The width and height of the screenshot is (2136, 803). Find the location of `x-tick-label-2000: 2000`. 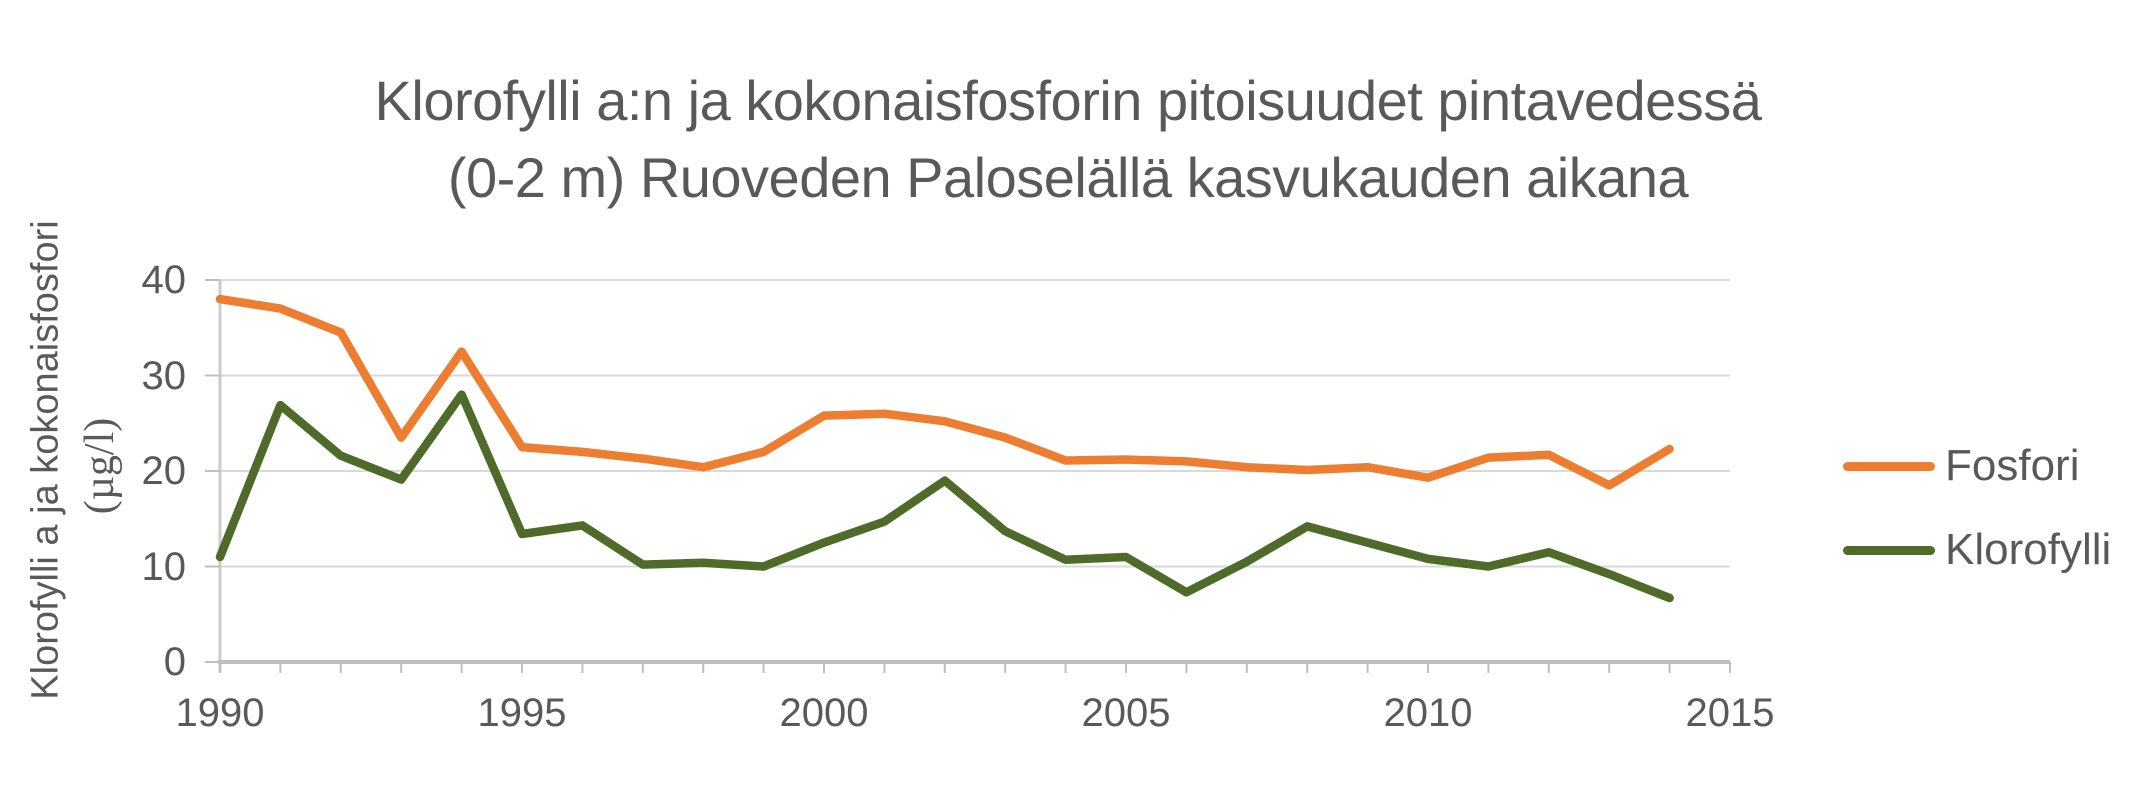

x-tick-label-2000: 2000 is located at coordinates (824, 713).